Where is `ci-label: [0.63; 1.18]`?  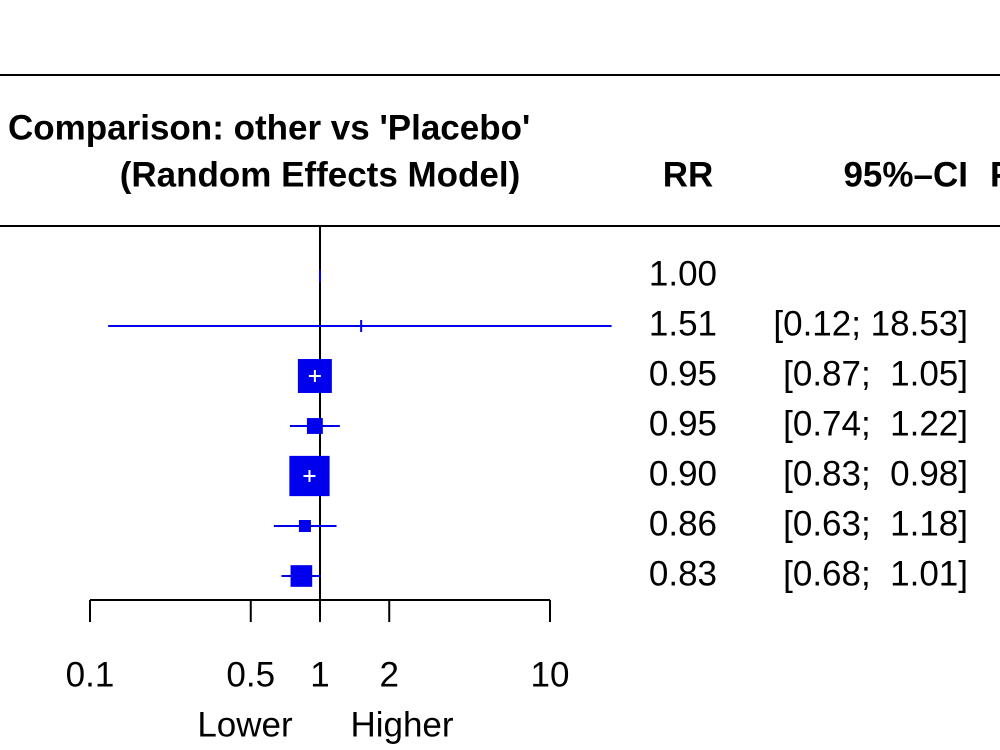
ci-label: [0.63; 1.18] is located at coordinates (875, 523).